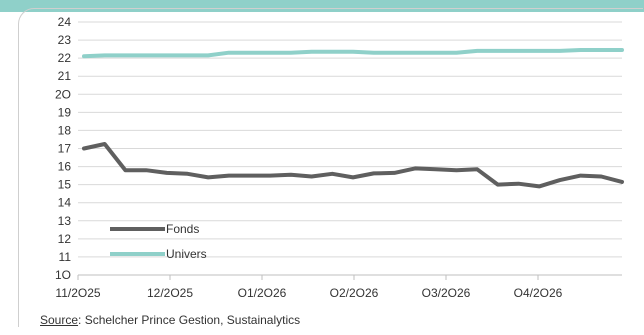 Image resolution: width=644 pixels, height=335 pixels. Describe the element at coordinates (65, 167) in the screenshot. I see `y-tick-label: 16` at that location.